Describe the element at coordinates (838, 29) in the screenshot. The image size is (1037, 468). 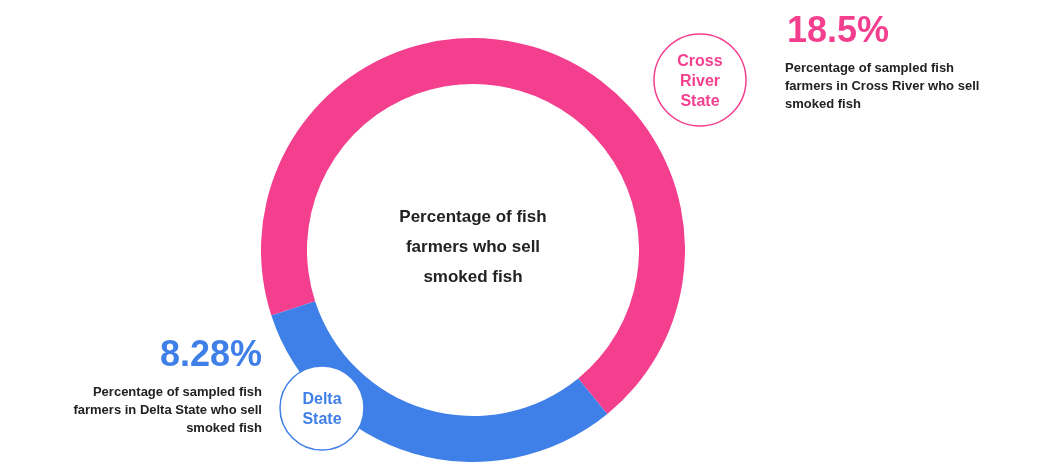
I see `data-label: 18.5%` at that location.